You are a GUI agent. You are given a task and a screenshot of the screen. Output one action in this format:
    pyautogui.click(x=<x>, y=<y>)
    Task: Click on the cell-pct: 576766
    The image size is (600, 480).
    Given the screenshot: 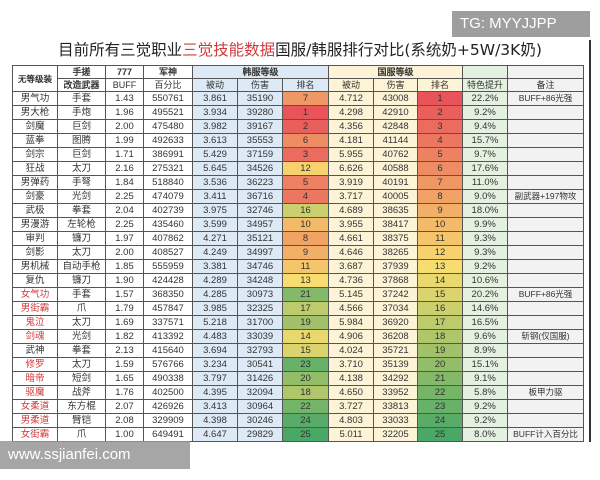 What is the action you would take?
    pyautogui.click(x=168, y=364)
    